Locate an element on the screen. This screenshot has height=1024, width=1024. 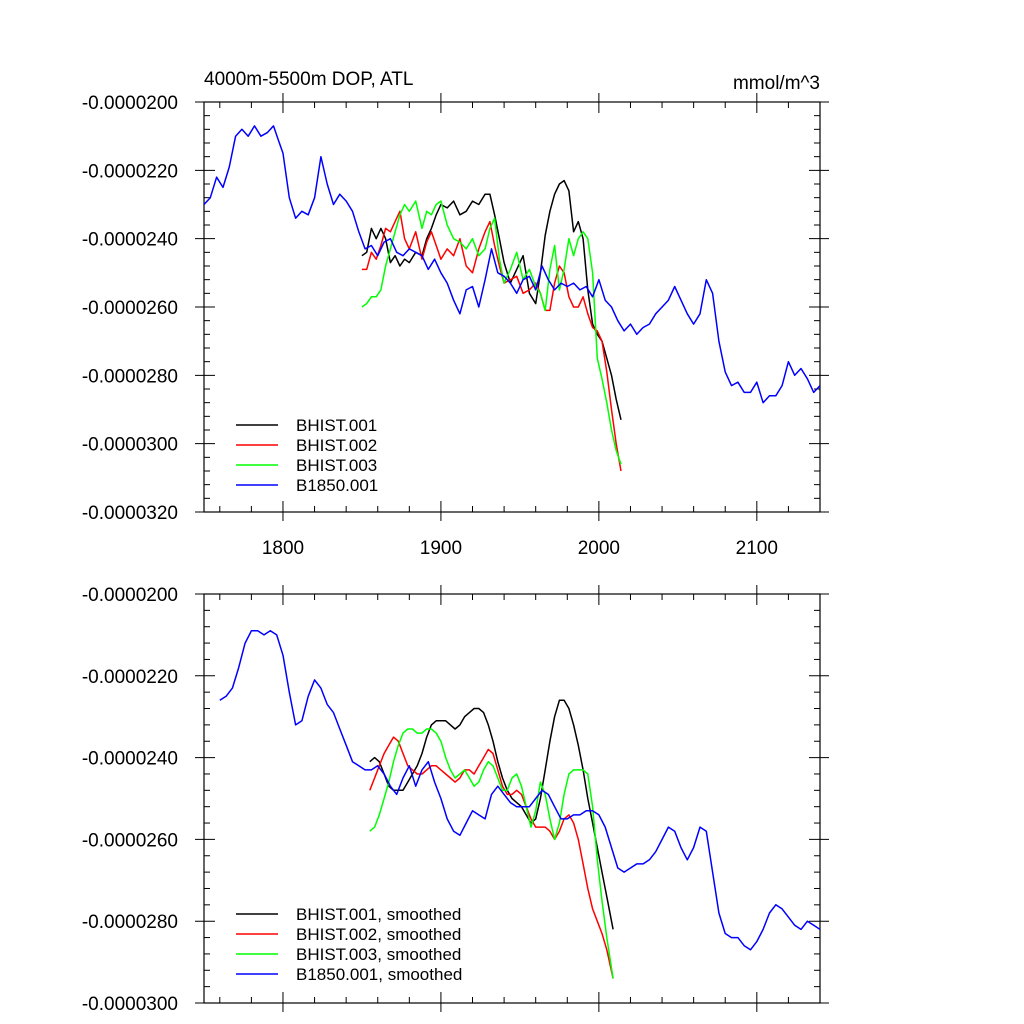
legend-entry: BHIST.003, smoothed is located at coordinates (378, 954).